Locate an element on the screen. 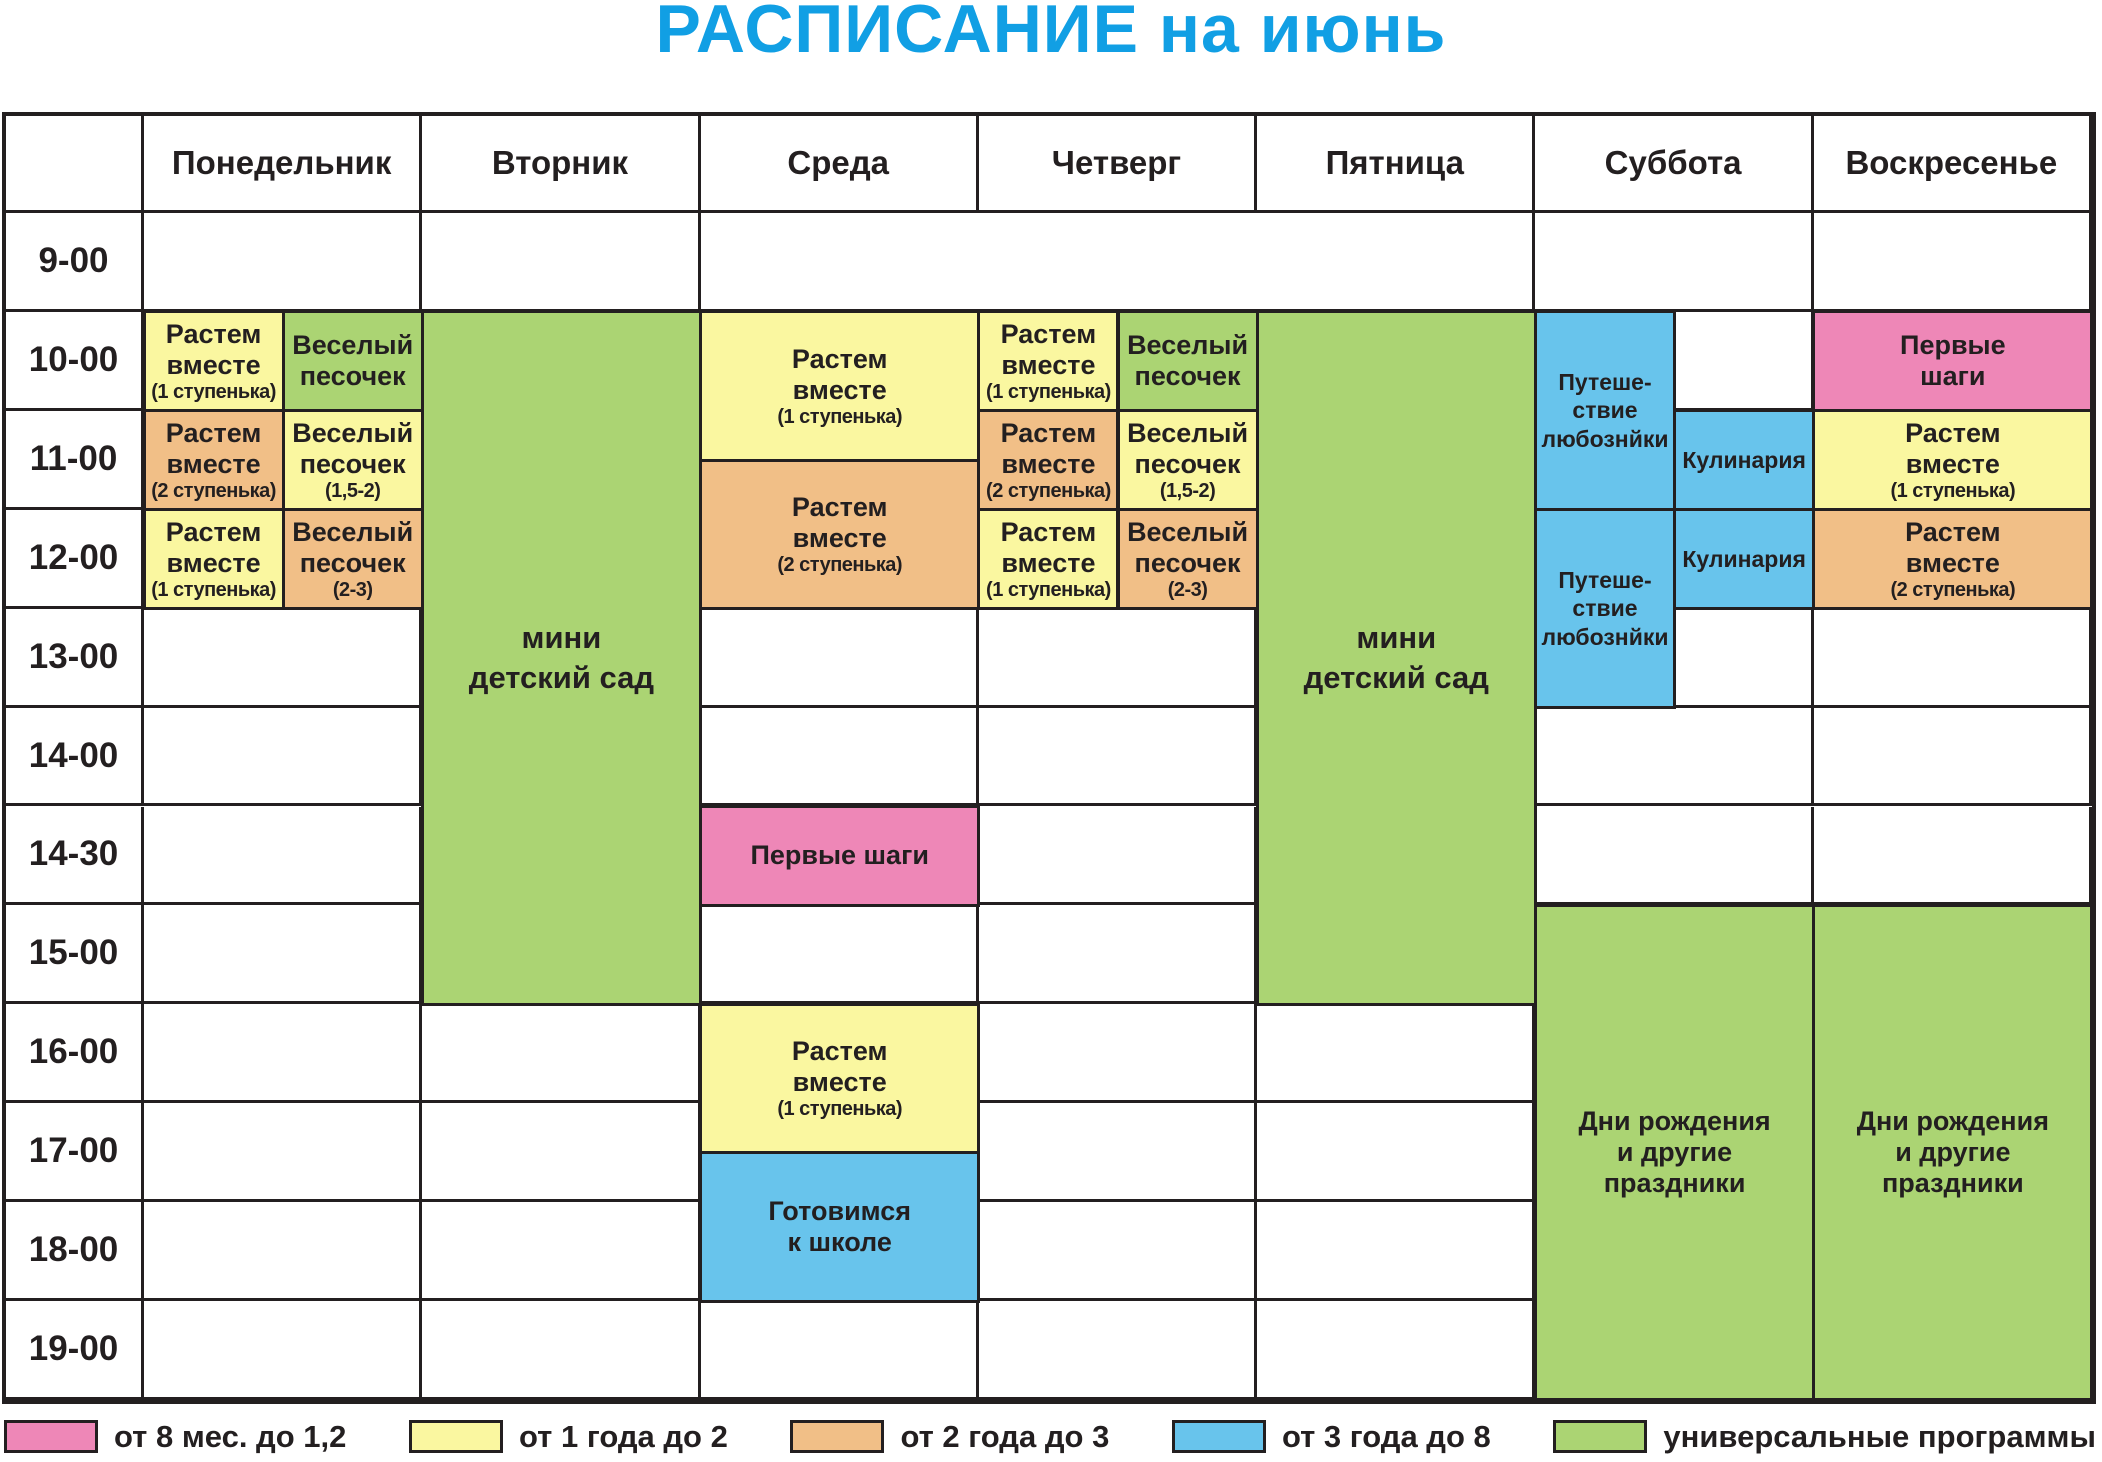 This screenshot has height=1462, width=2102. legend-label: от 3 года до 8 is located at coordinates (1386, 1436).